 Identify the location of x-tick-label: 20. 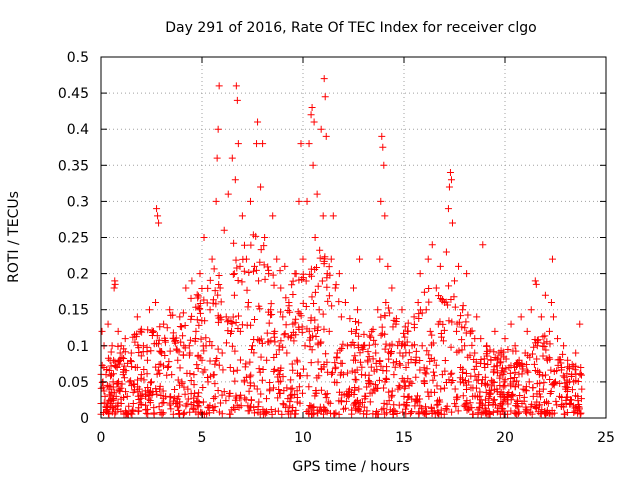
(505, 438).